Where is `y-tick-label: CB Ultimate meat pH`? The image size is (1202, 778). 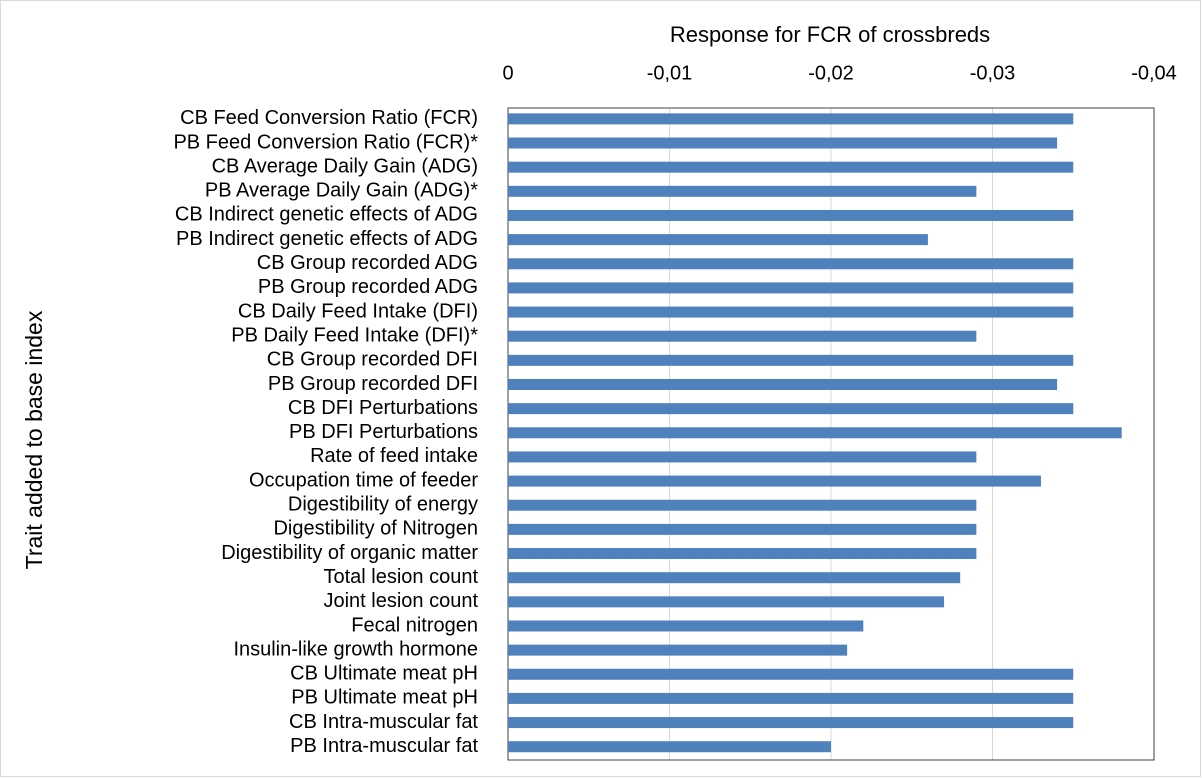 y-tick-label: CB Ultimate meat pH is located at coordinates (384, 674).